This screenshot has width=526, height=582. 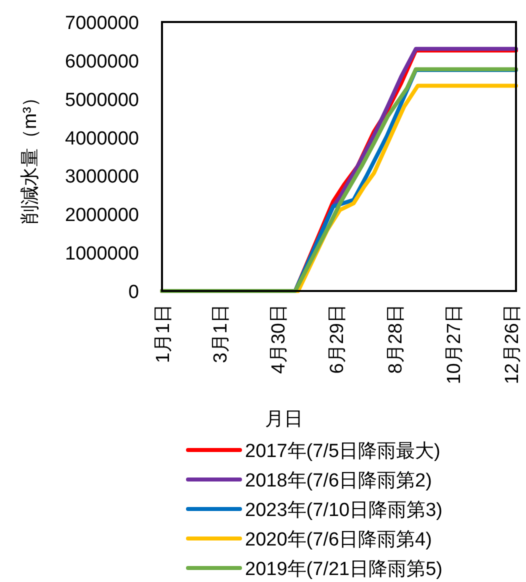 I want to click on legend-label: 2020年(7/6日降雨第4), so click(x=338, y=540).